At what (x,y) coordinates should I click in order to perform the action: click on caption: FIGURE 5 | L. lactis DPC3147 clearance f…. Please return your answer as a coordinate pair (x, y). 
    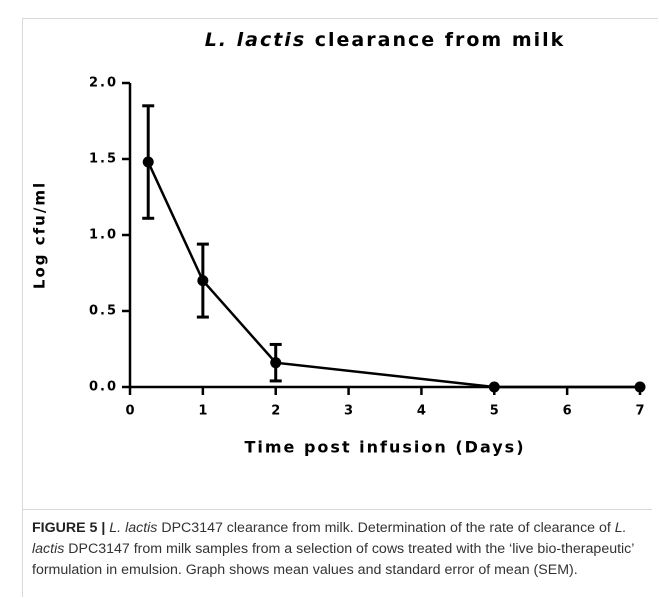
    Looking at the image, I should click on (337, 545).